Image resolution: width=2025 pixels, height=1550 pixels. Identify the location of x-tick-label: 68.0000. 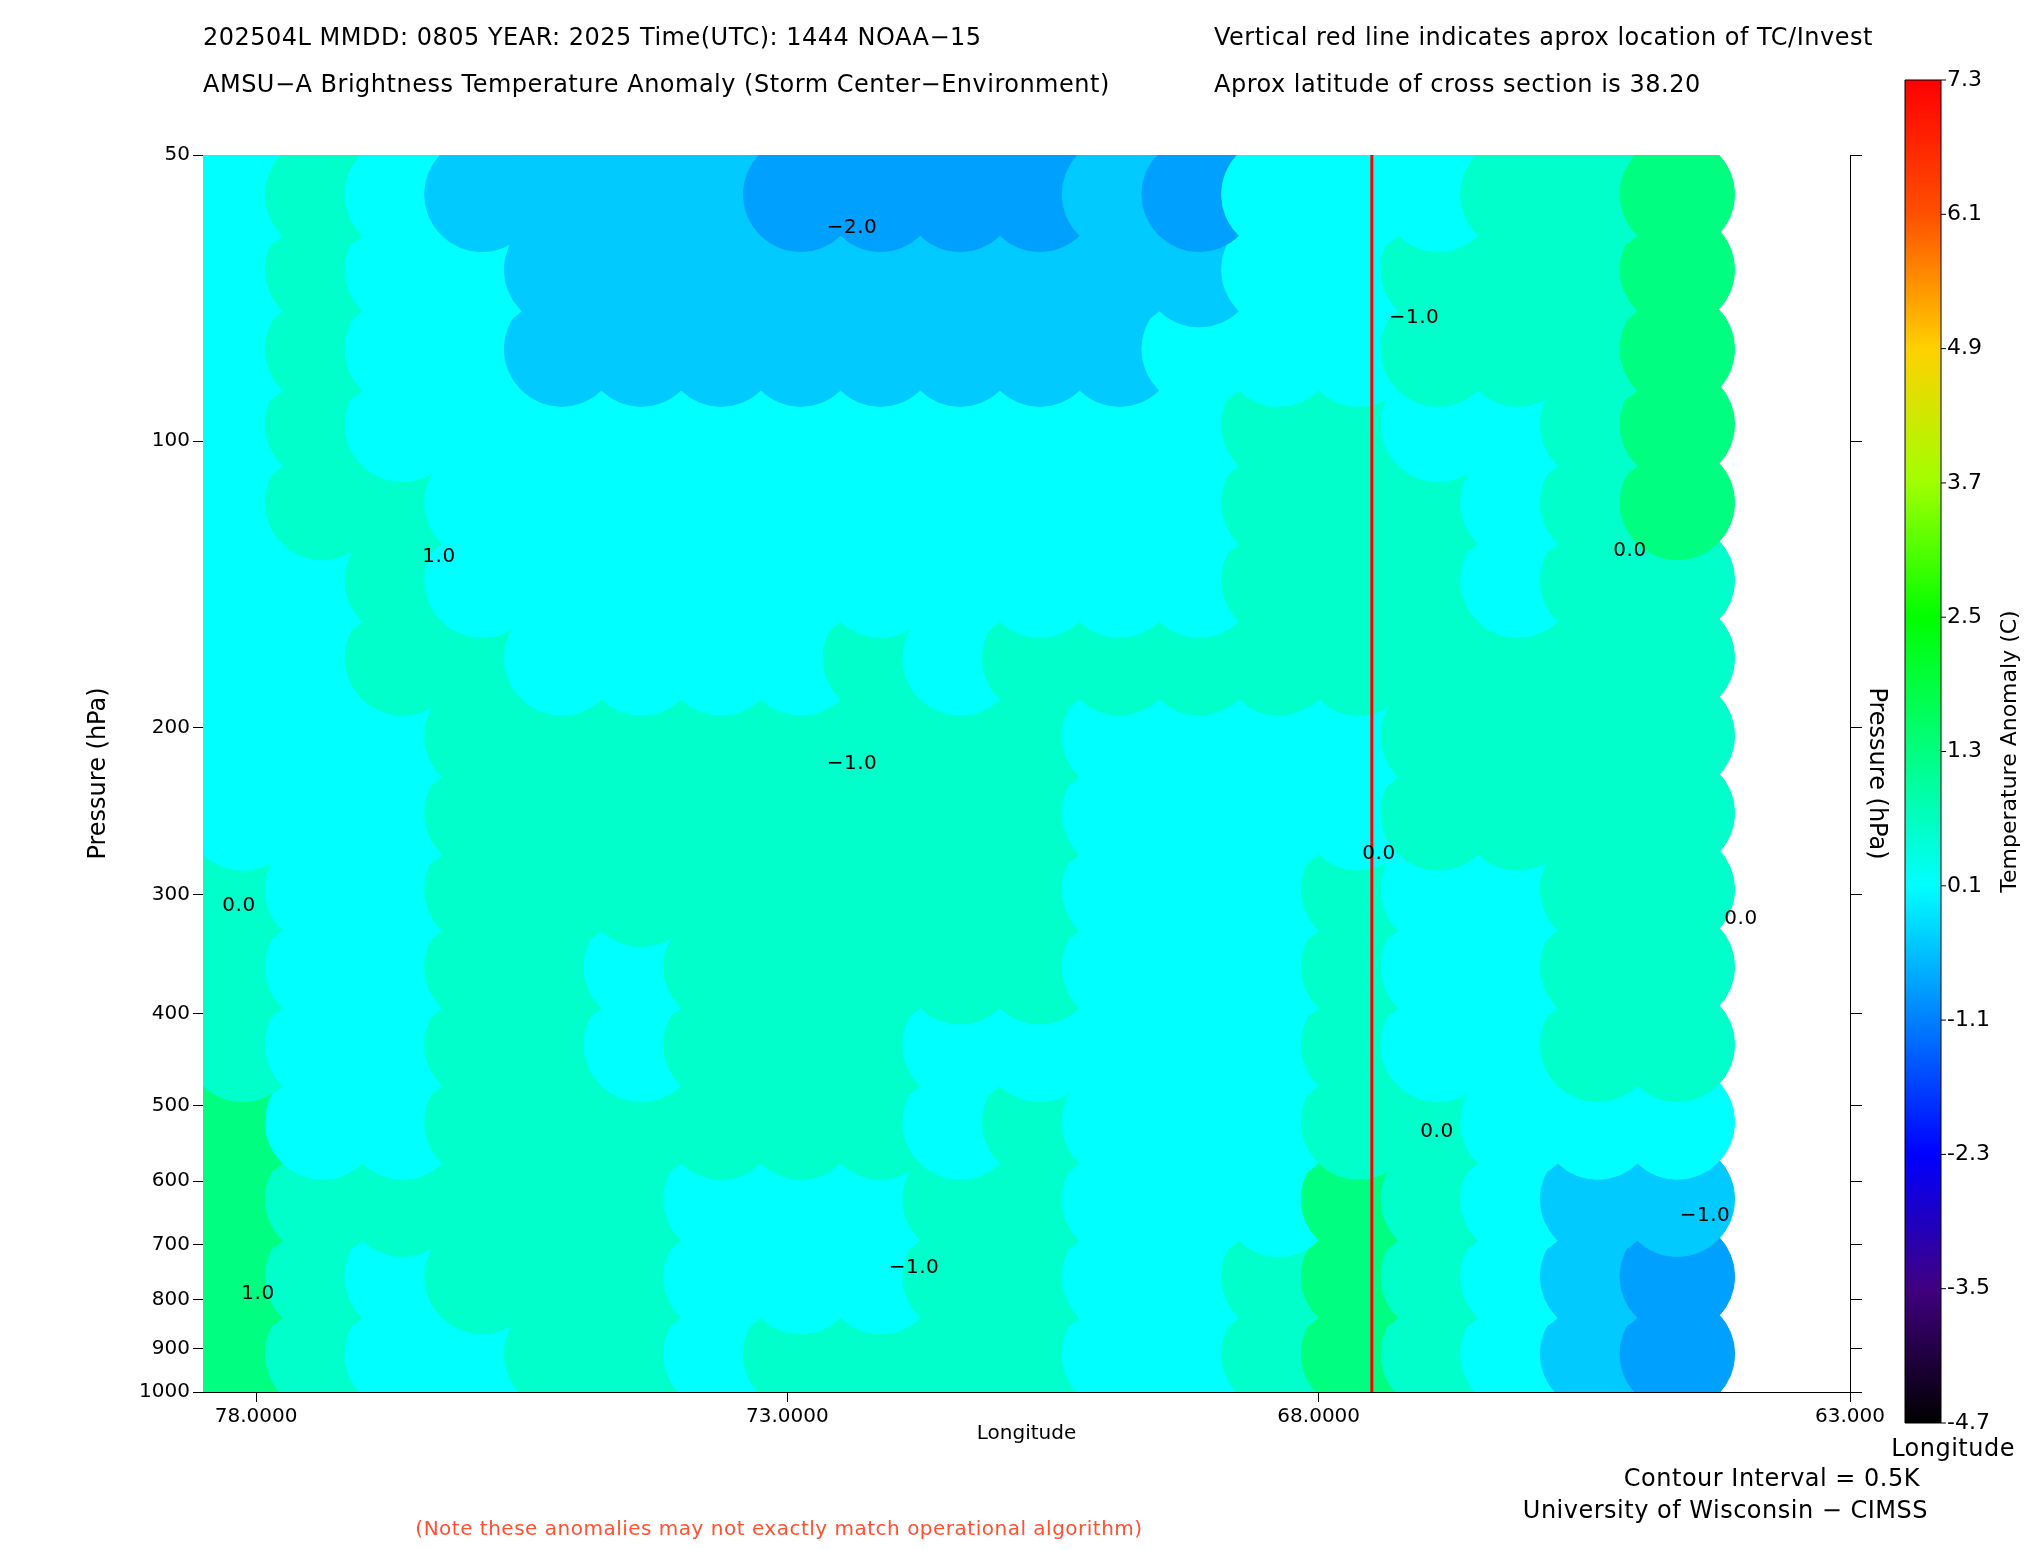
(1319, 1415).